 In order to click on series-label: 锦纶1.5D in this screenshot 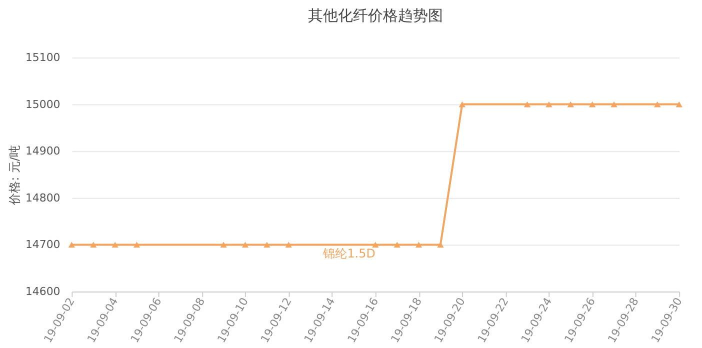, I will do `click(349, 253)`.